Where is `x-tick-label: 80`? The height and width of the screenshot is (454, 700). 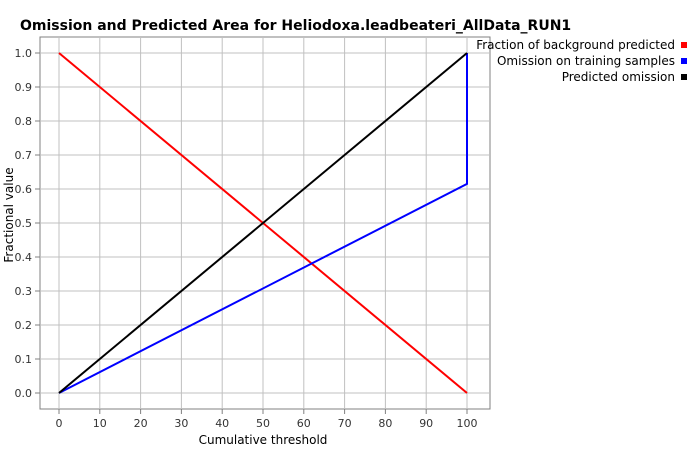
x-tick-label: 80 is located at coordinates (385, 423).